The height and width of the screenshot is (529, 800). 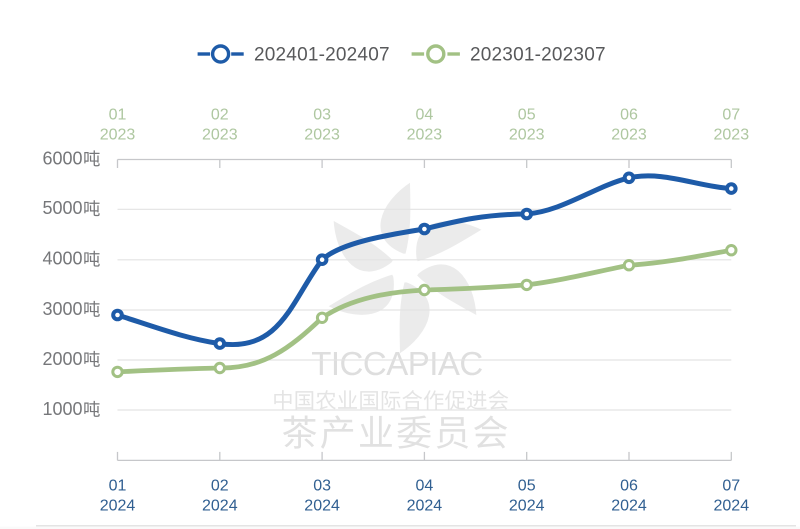 I want to click on svg-text: 2000, so click(x=62, y=359).